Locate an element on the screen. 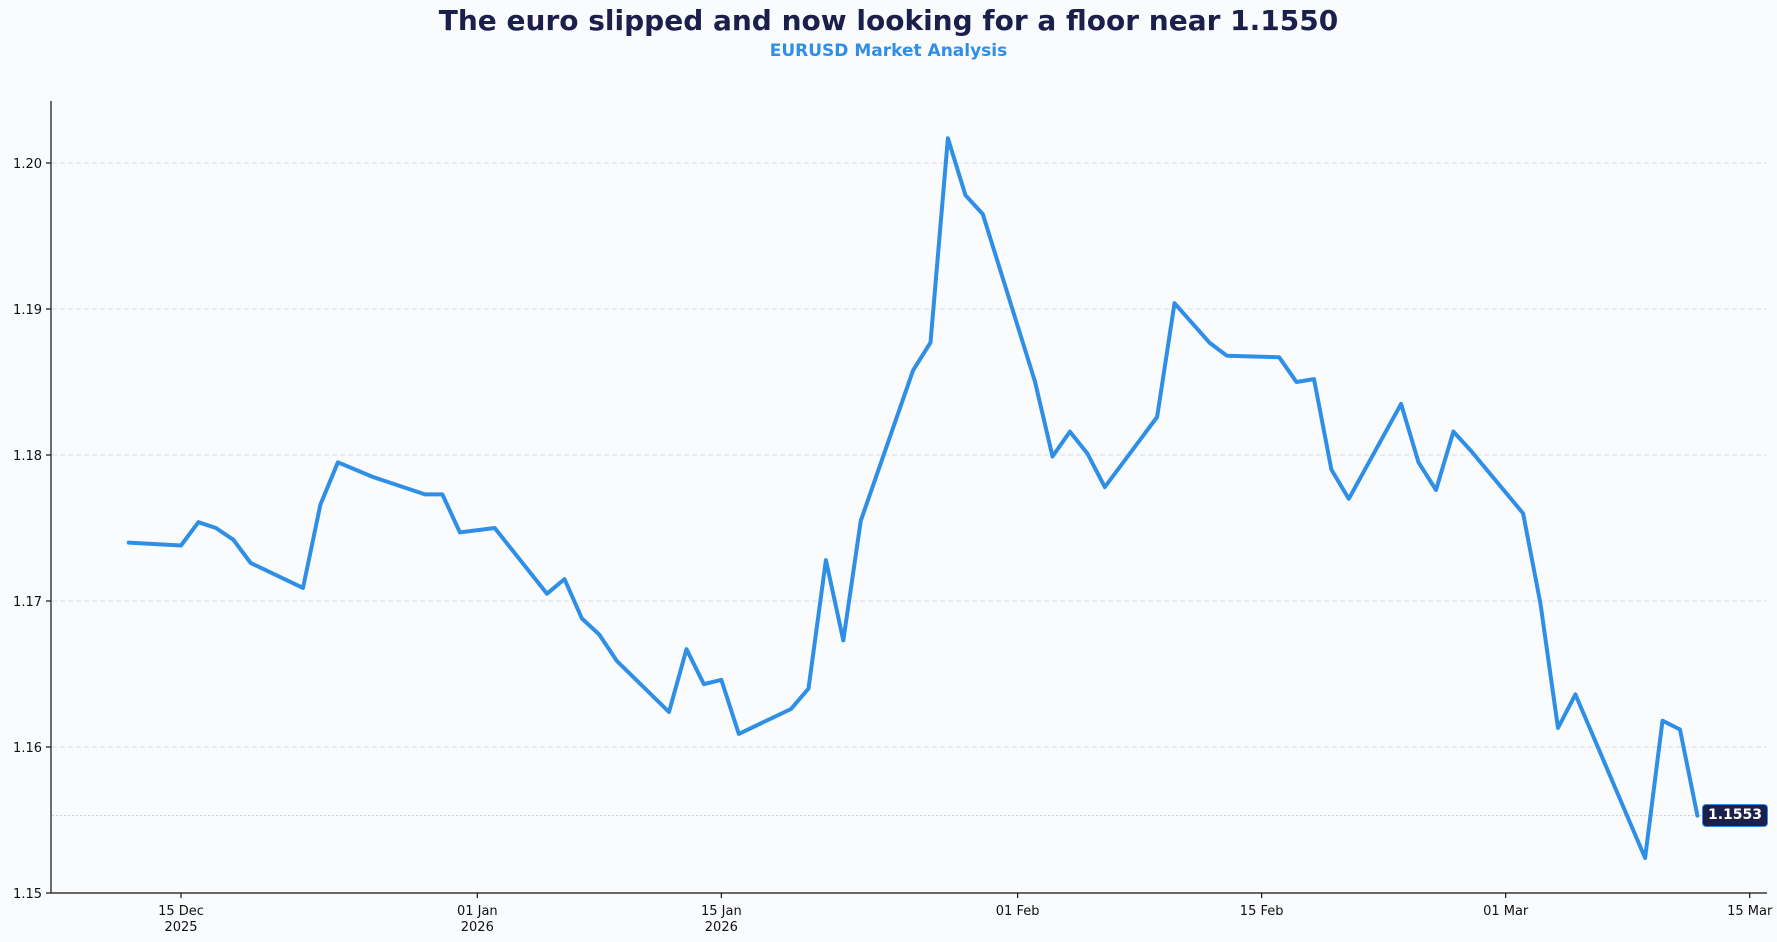 The width and height of the screenshot is (1777, 942). x-tick-year-label: 2025 is located at coordinates (180, 927).